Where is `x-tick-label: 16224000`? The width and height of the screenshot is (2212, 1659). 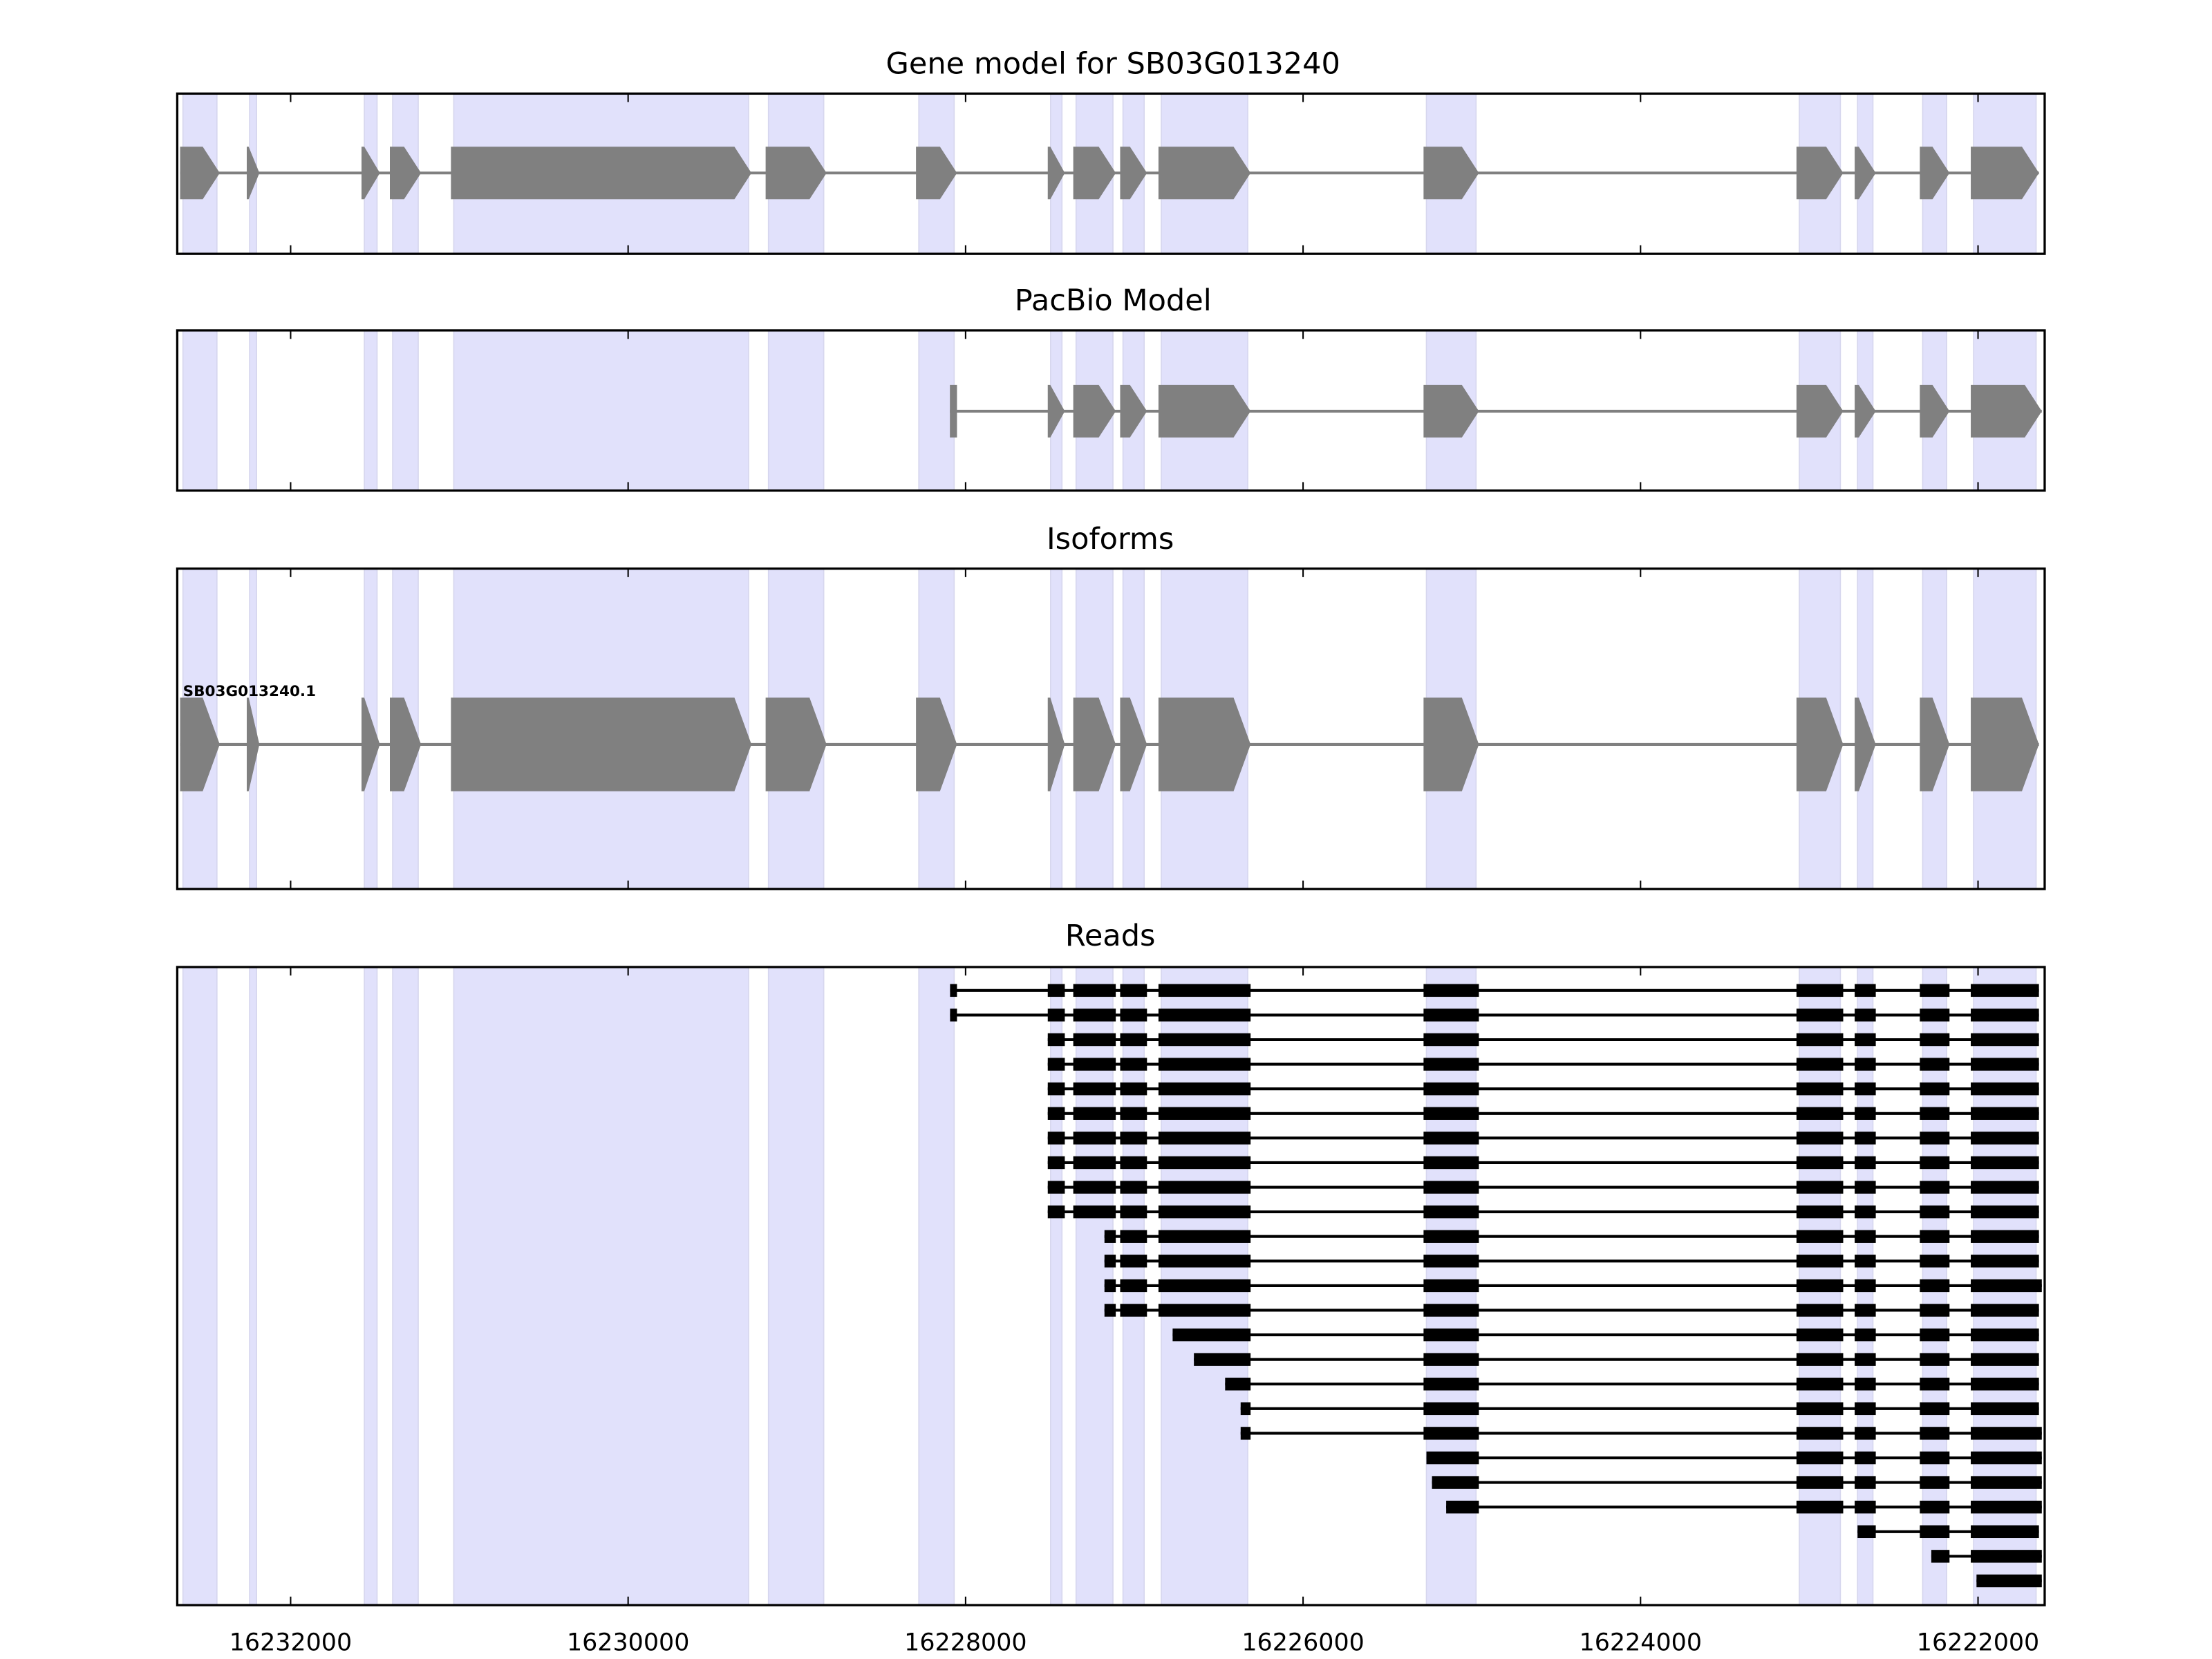 x-tick-label: 16224000 is located at coordinates (1641, 1643).